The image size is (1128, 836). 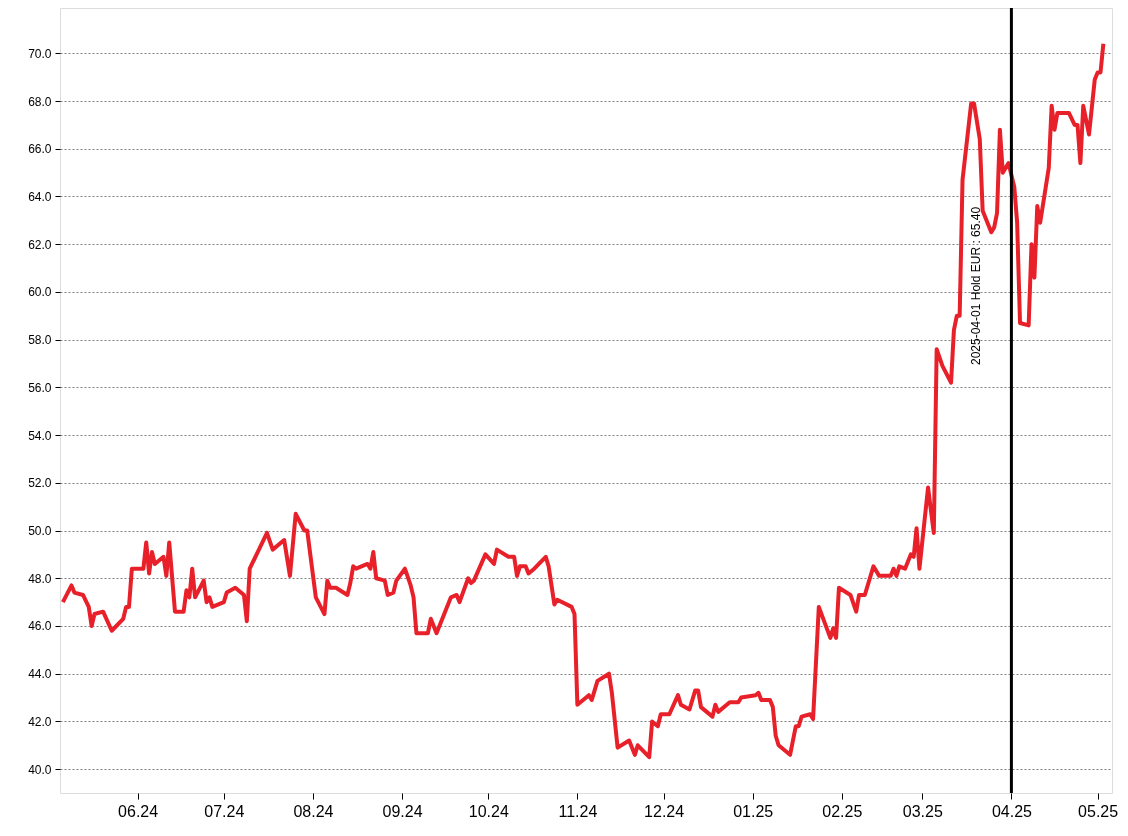 I want to click on y-tick-label: 56.0, so click(x=40, y=387).